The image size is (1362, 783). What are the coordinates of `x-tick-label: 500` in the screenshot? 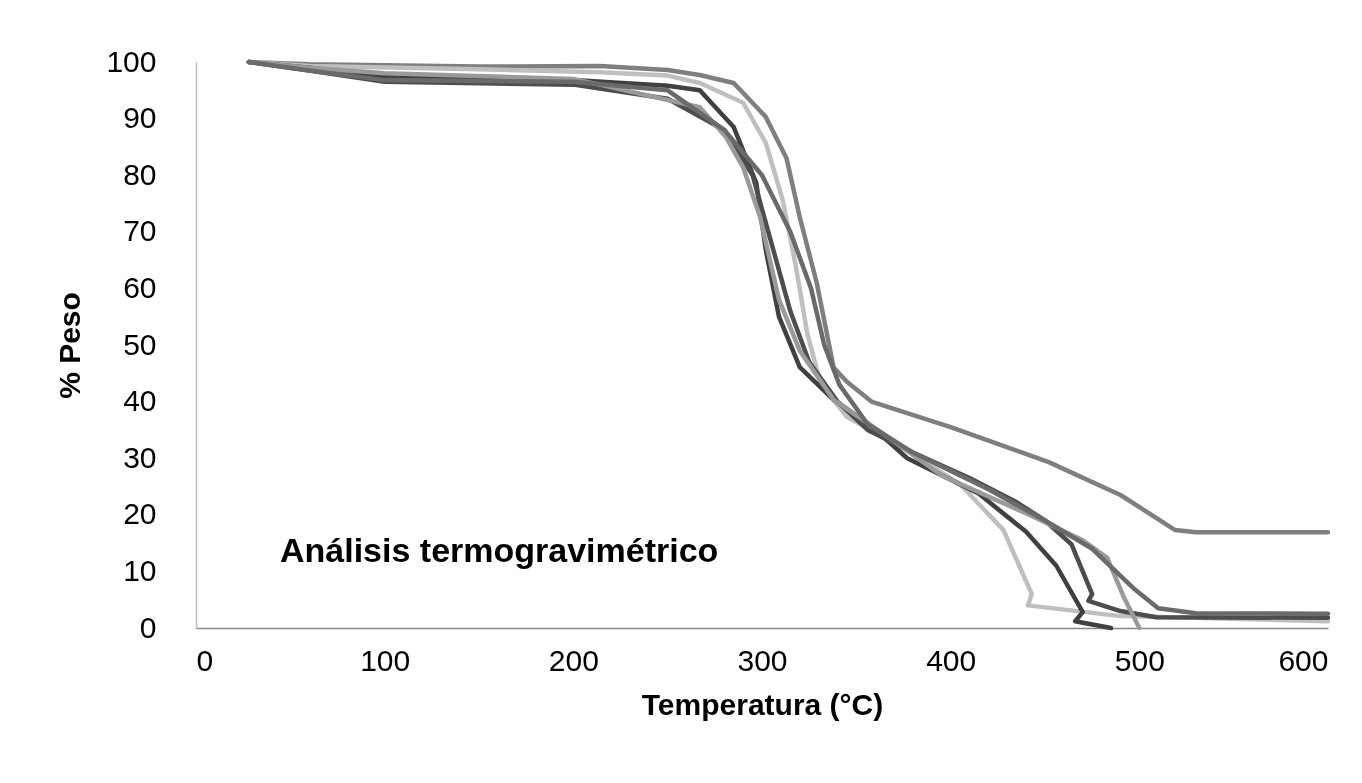 It's located at (1139, 660).